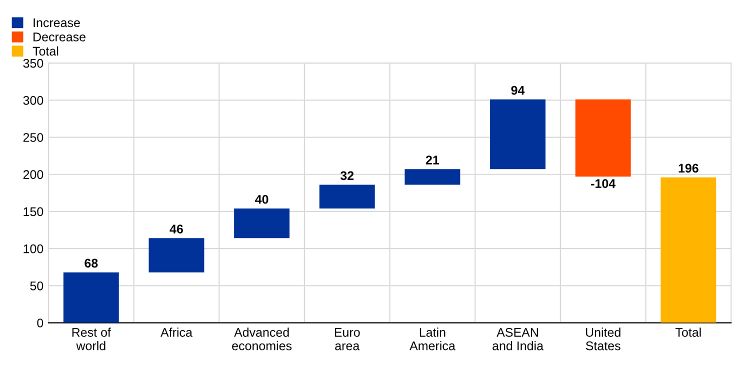 Image resolution: width=746 pixels, height=371 pixels. I want to click on y-tick-label: 350, so click(33, 63).